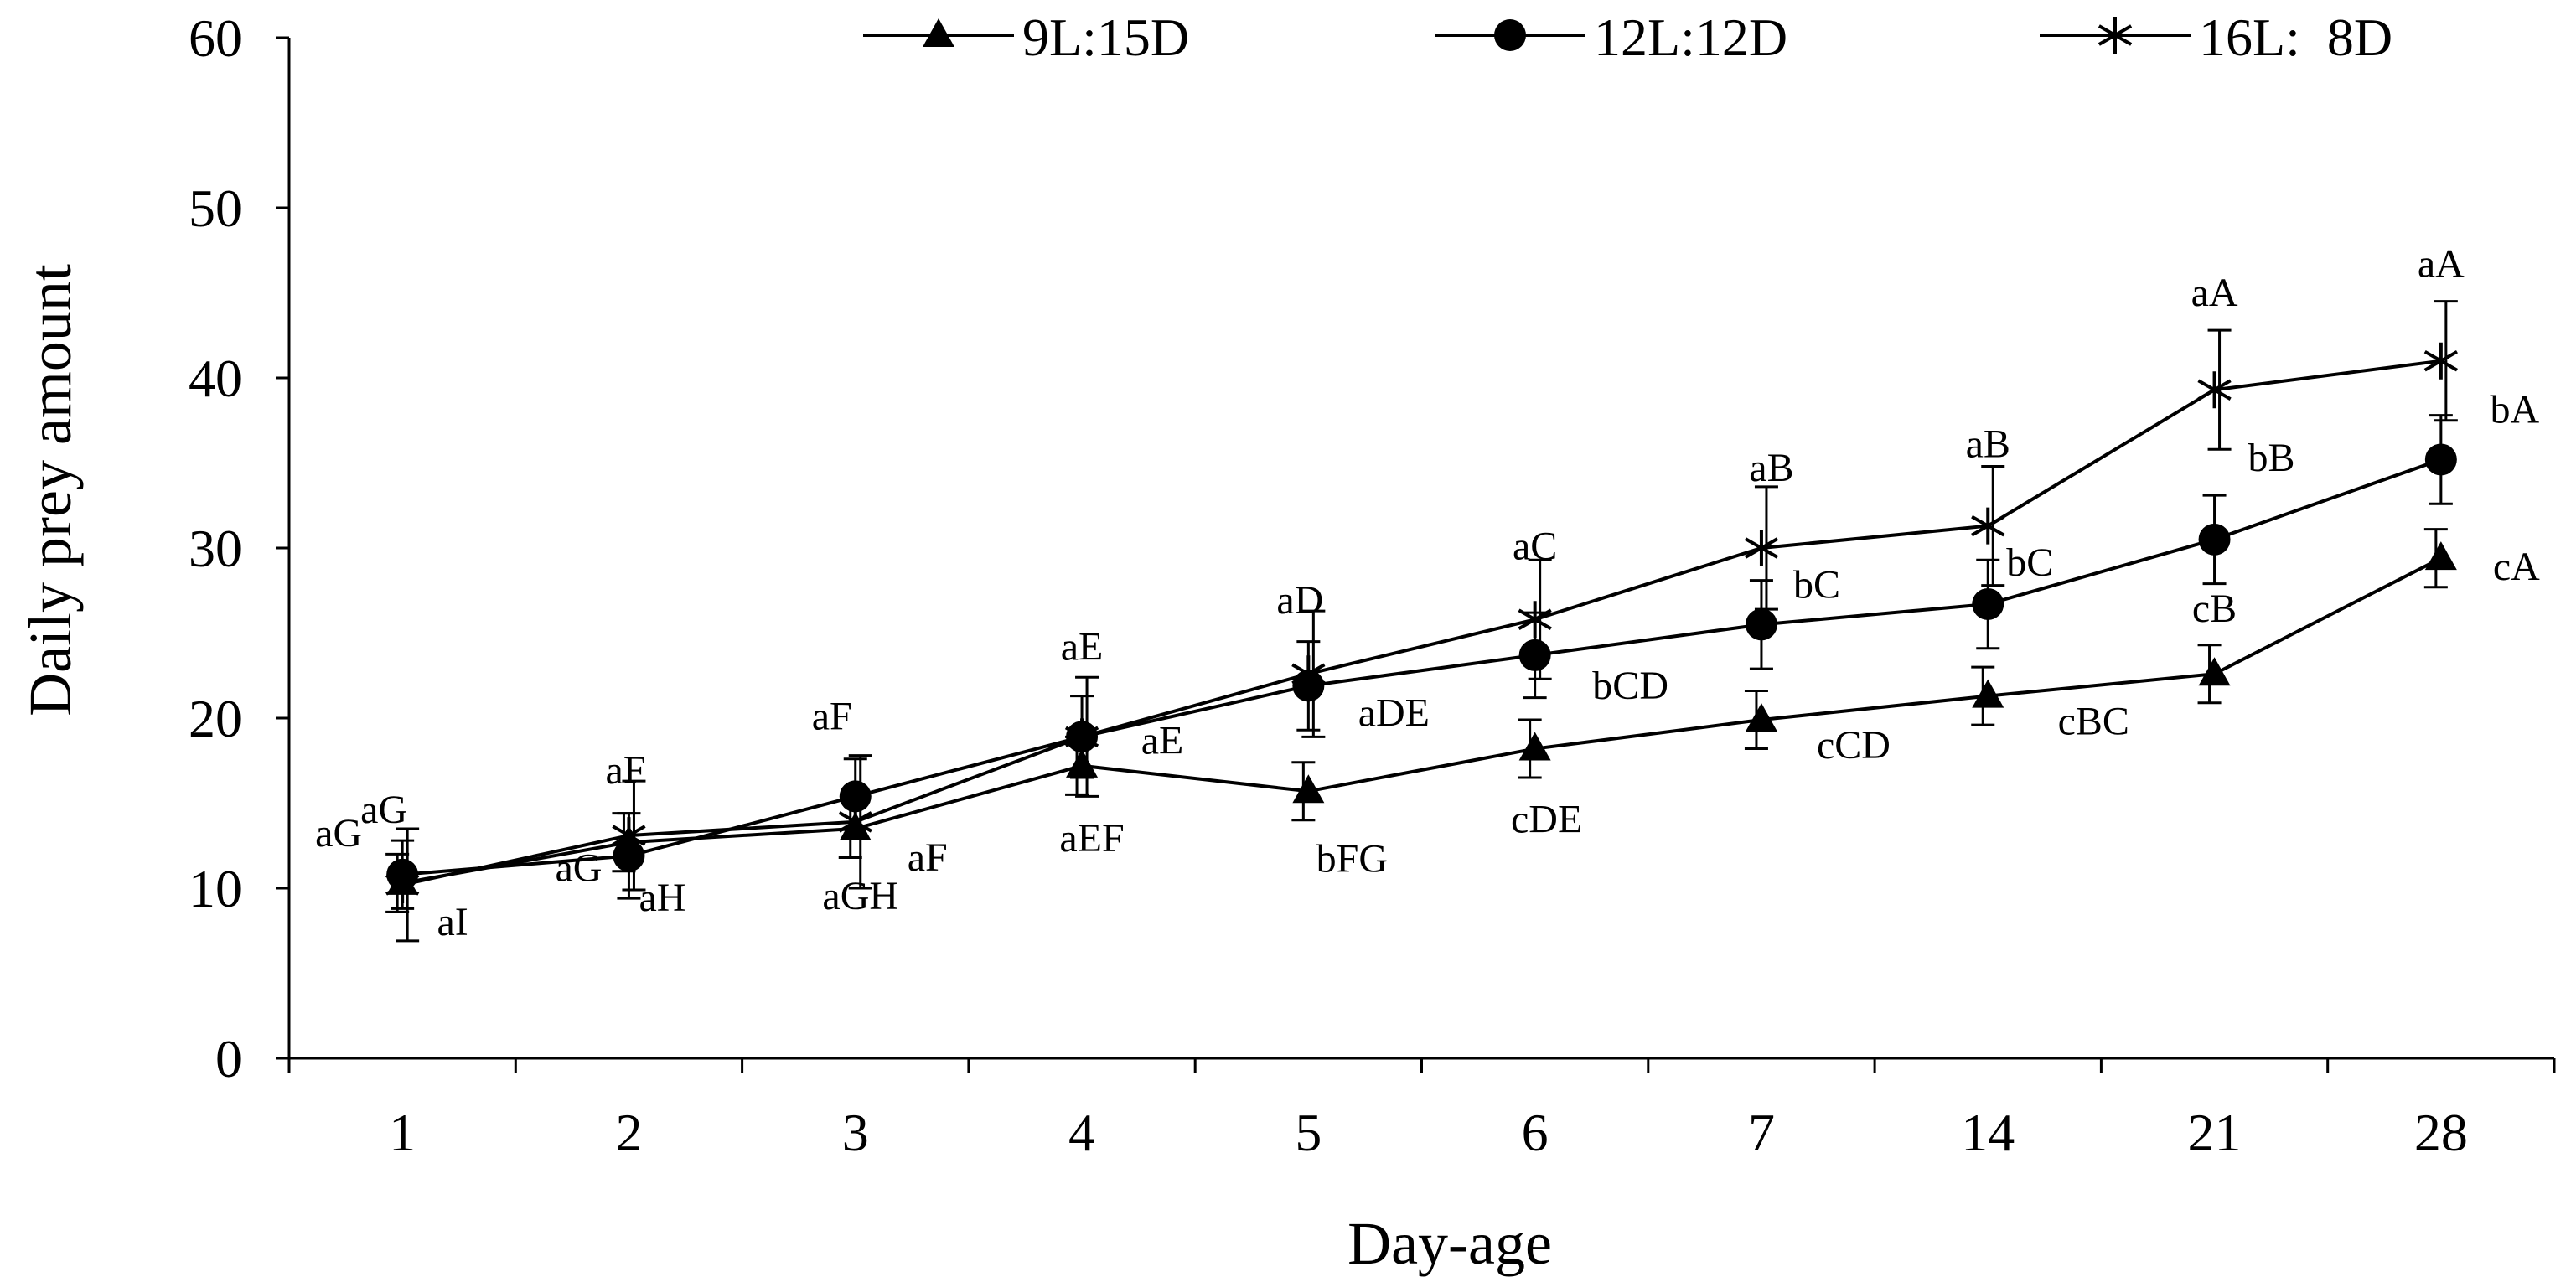 Image resolution: width=2576 pixels, height=1277 pixels. Describe the element at coordinates (1690, 37) in the screenshot. I see `legend-label: 12L:12D` at that location.